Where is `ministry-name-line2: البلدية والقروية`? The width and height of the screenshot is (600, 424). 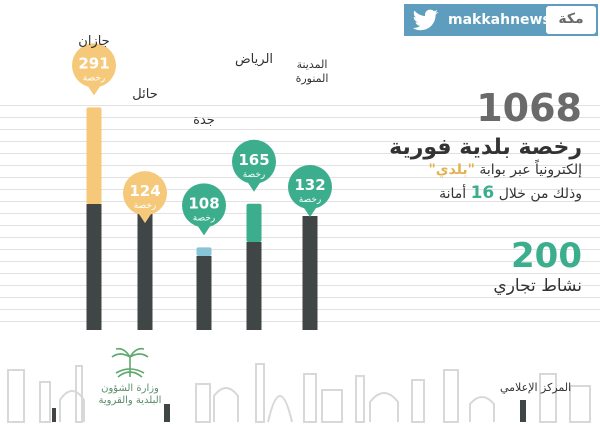
ministry-name-line2: البلدية والقروية is located at coordinates (130, 400).